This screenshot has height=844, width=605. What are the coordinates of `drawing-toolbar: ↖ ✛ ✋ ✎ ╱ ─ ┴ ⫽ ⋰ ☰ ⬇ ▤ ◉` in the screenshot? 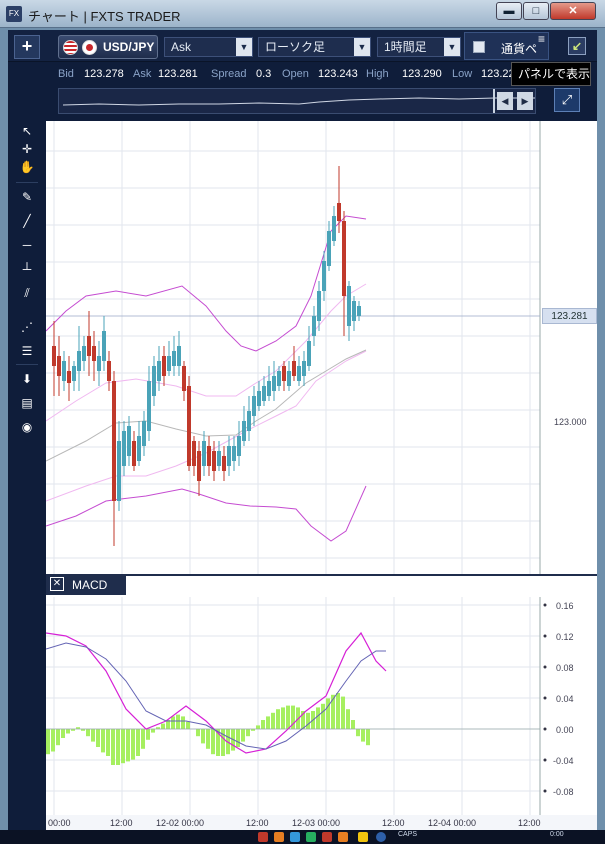 It's located at (27, 474).